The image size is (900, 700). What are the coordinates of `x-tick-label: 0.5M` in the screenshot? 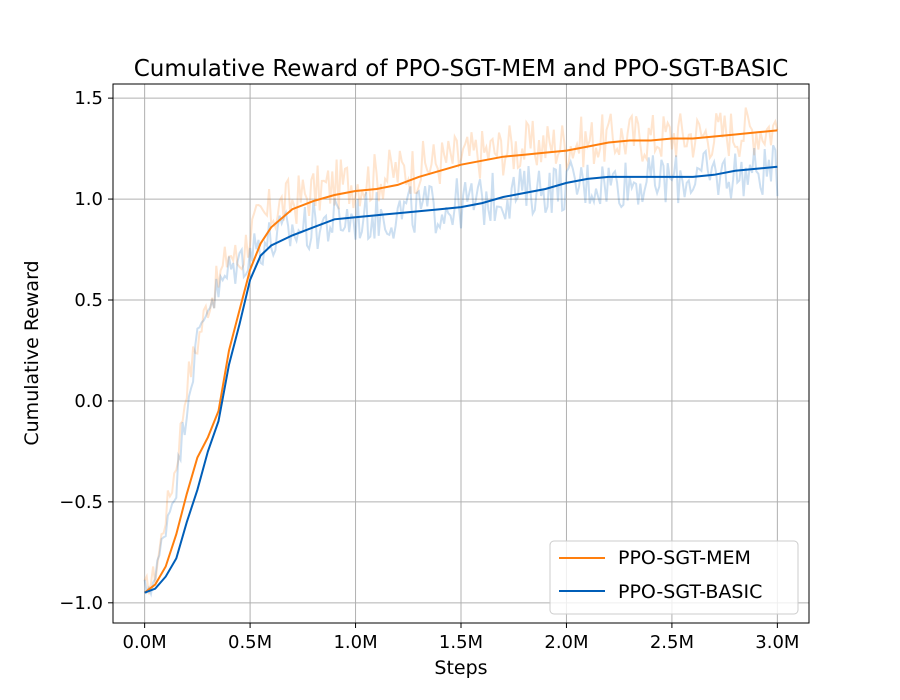 It's located at (250, 642).